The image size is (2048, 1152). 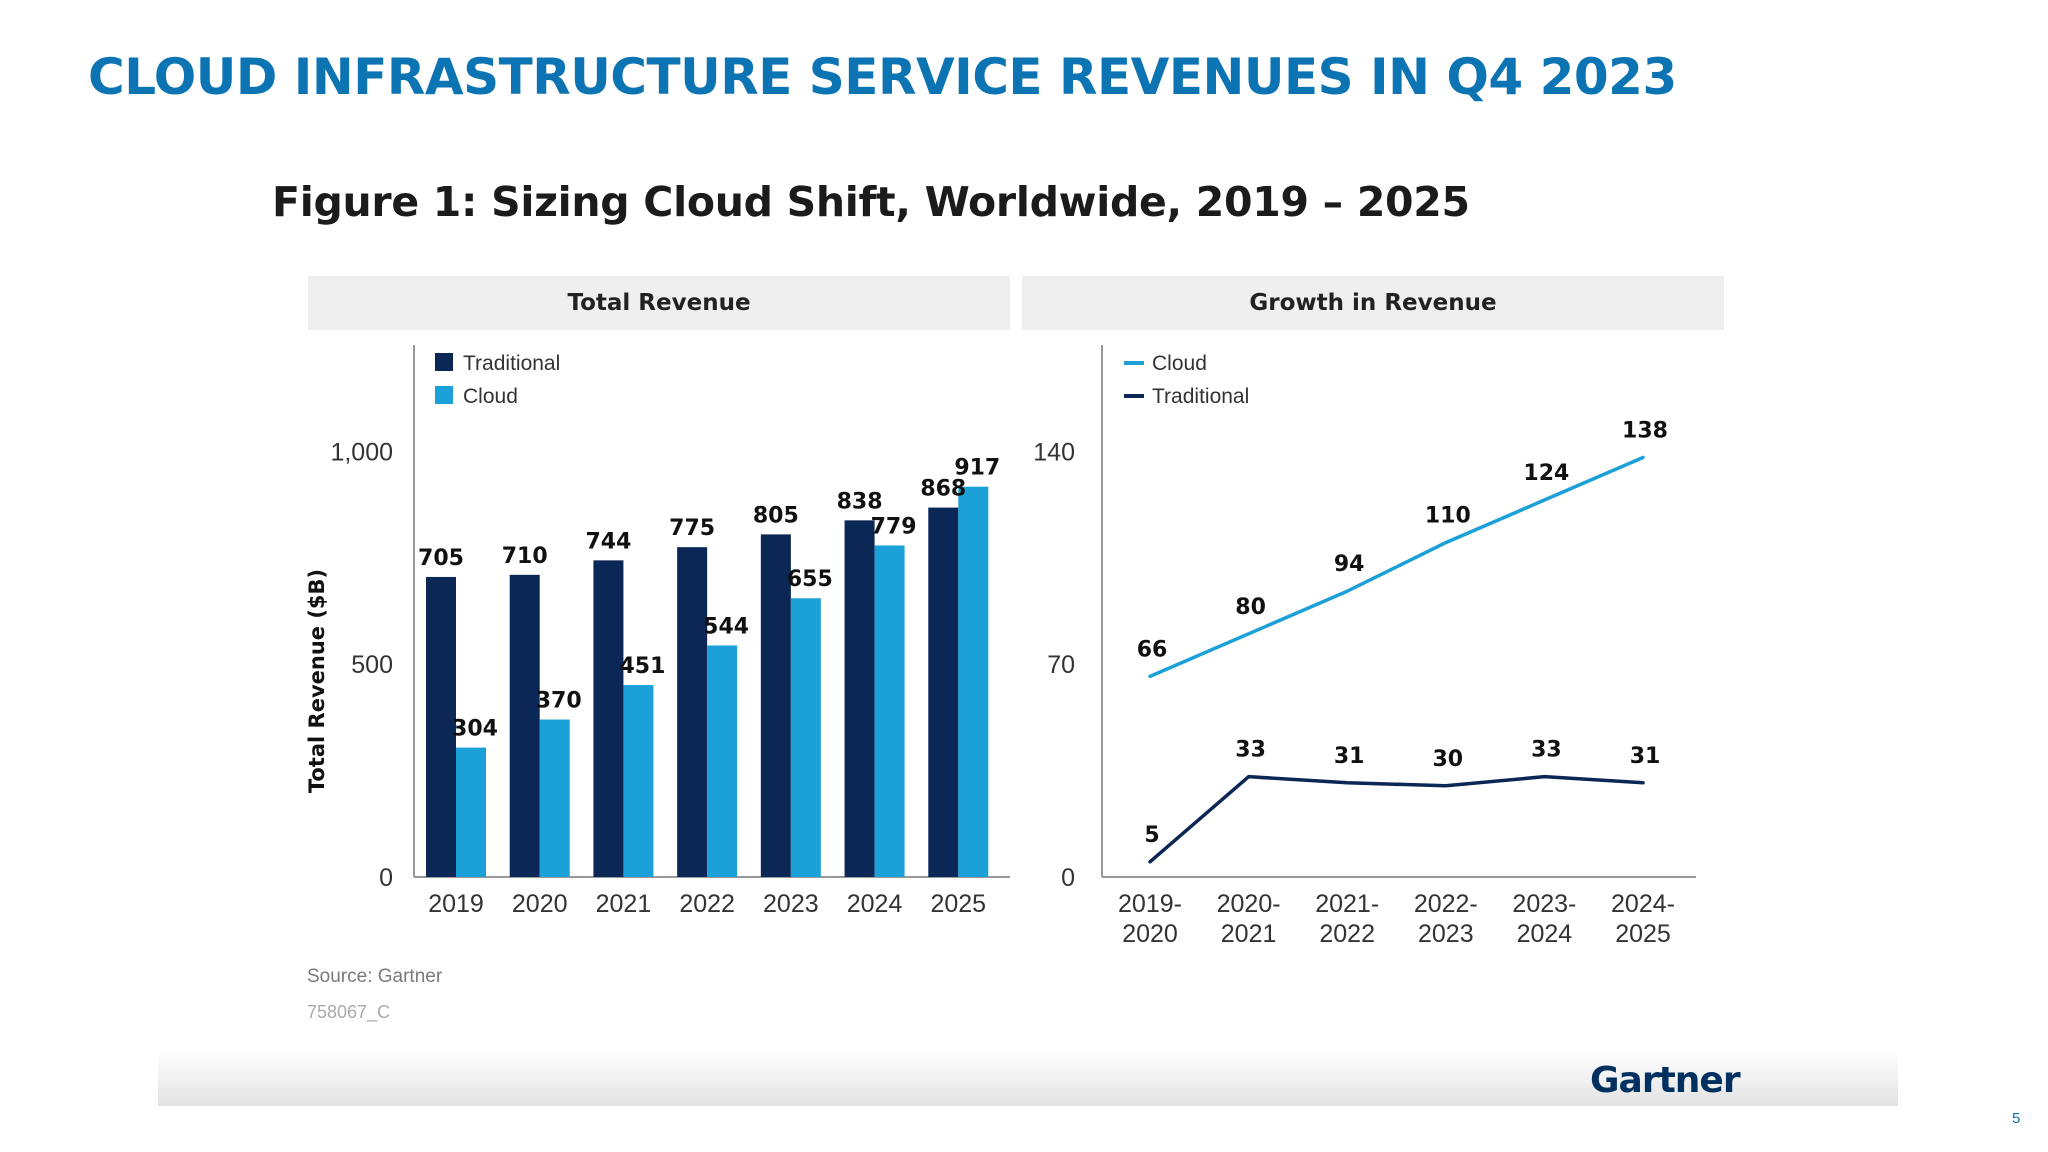 What do you see at coordinates (859, 698) in the screenshot?
I see `bar-traditional-2024` at bounding box center [859, 698].